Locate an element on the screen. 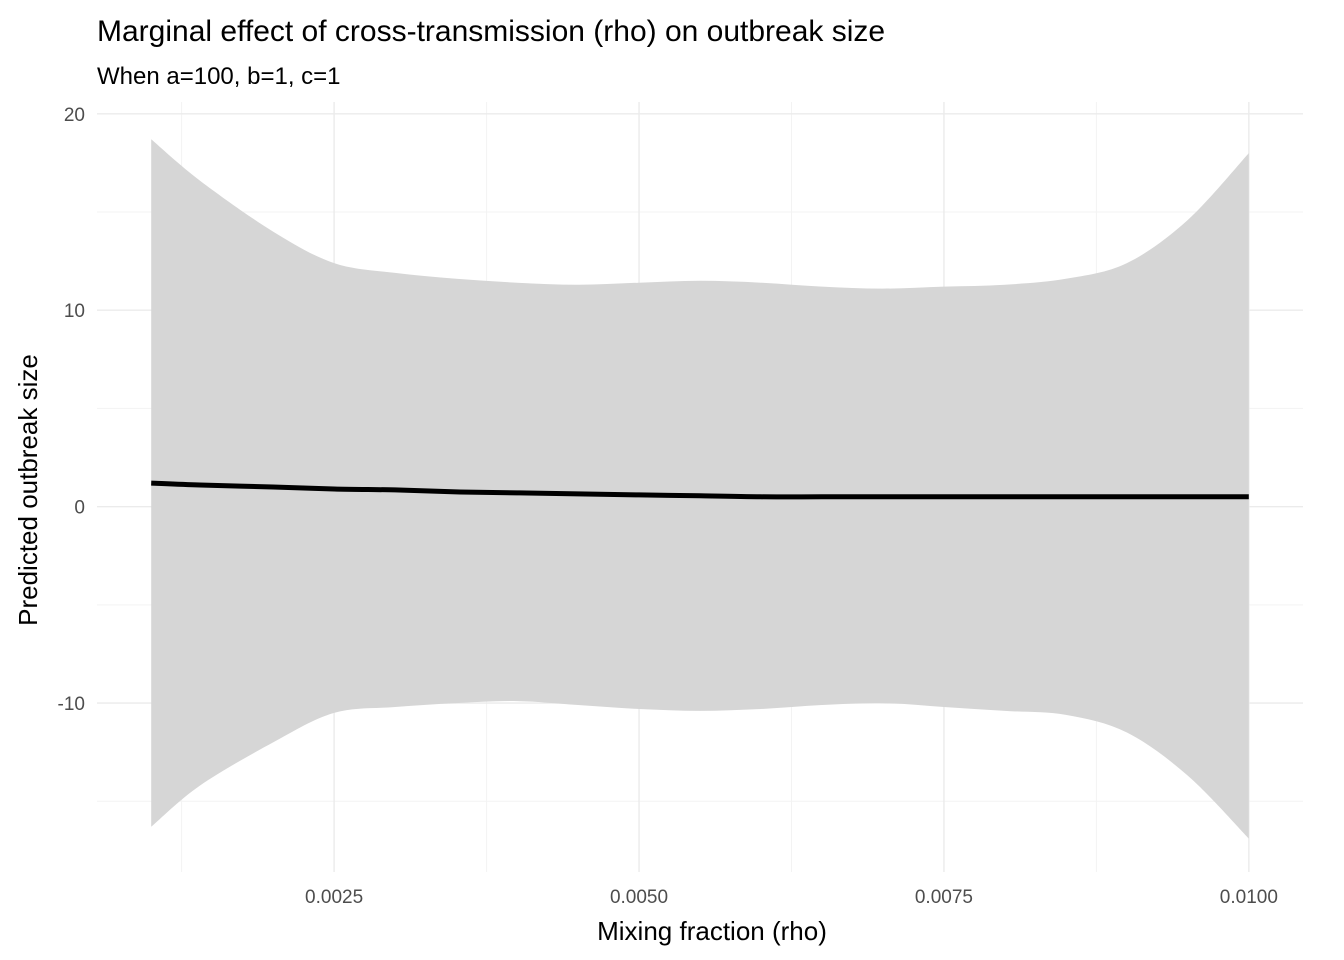 This screenshot has height=960, width=1344. y-tick-label: -10 is located at coordinates (71, 704).